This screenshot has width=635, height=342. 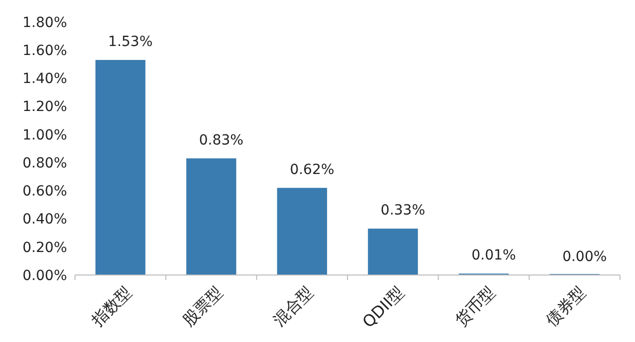 I want to click on y-tick-label: 1.80%, so click(x=44, y=22).